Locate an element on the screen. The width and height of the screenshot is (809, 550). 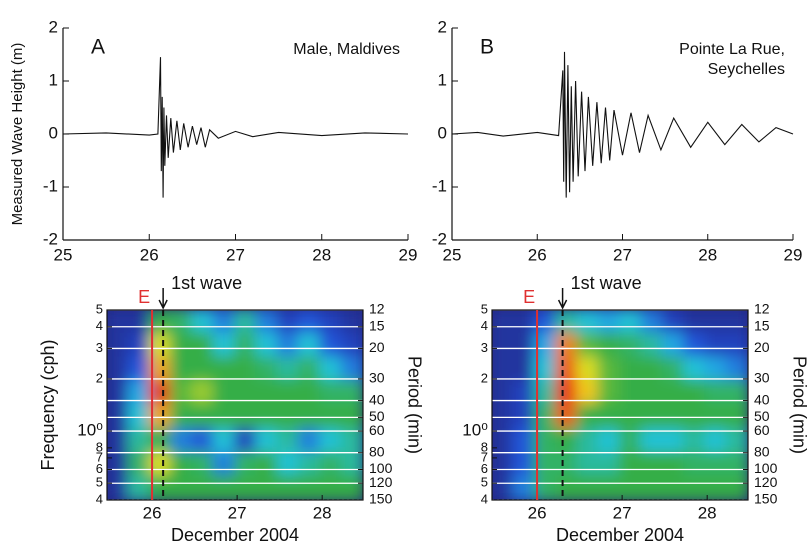
heatmap is located at coordinates (235, 405).